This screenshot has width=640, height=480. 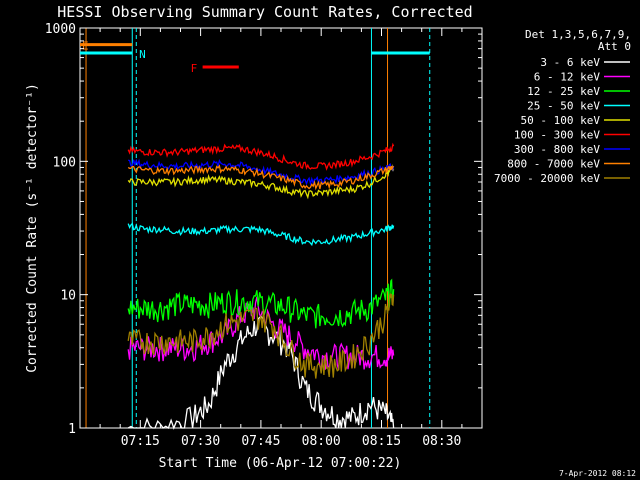 I want to click on x-tick-label: 08:00, so click(x=321, y=441).